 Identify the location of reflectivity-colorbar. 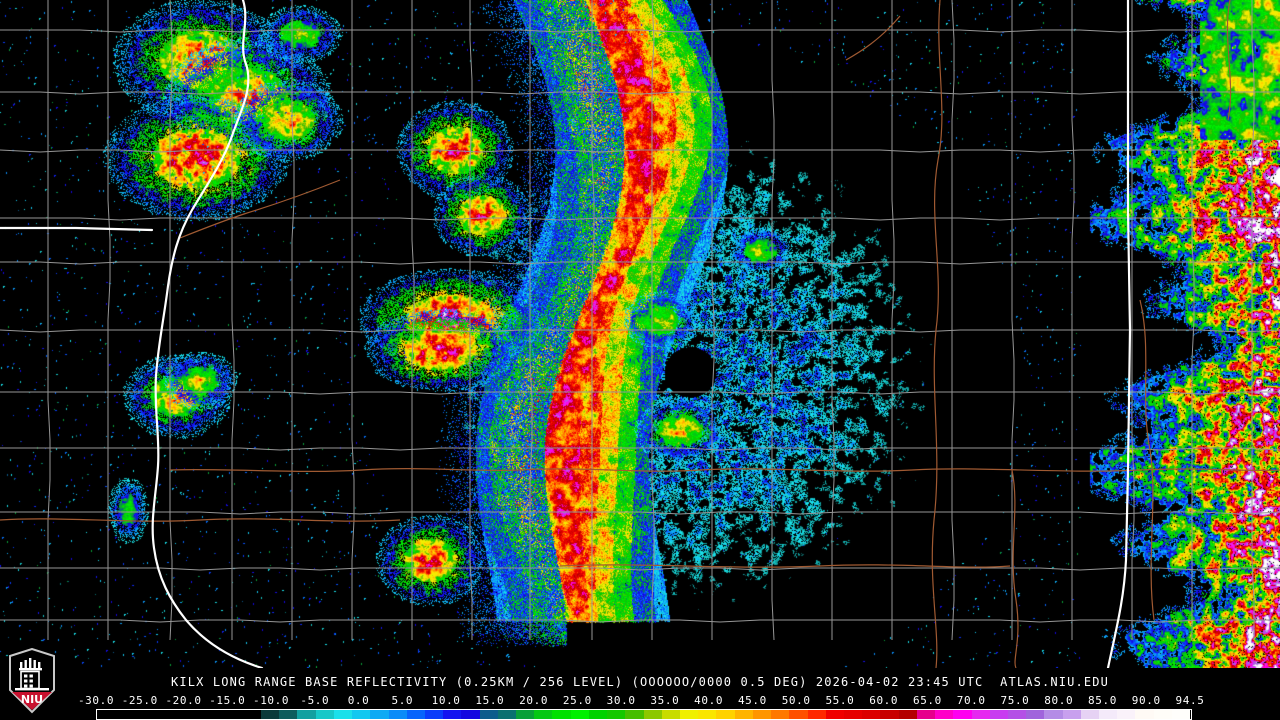
(644, 714).